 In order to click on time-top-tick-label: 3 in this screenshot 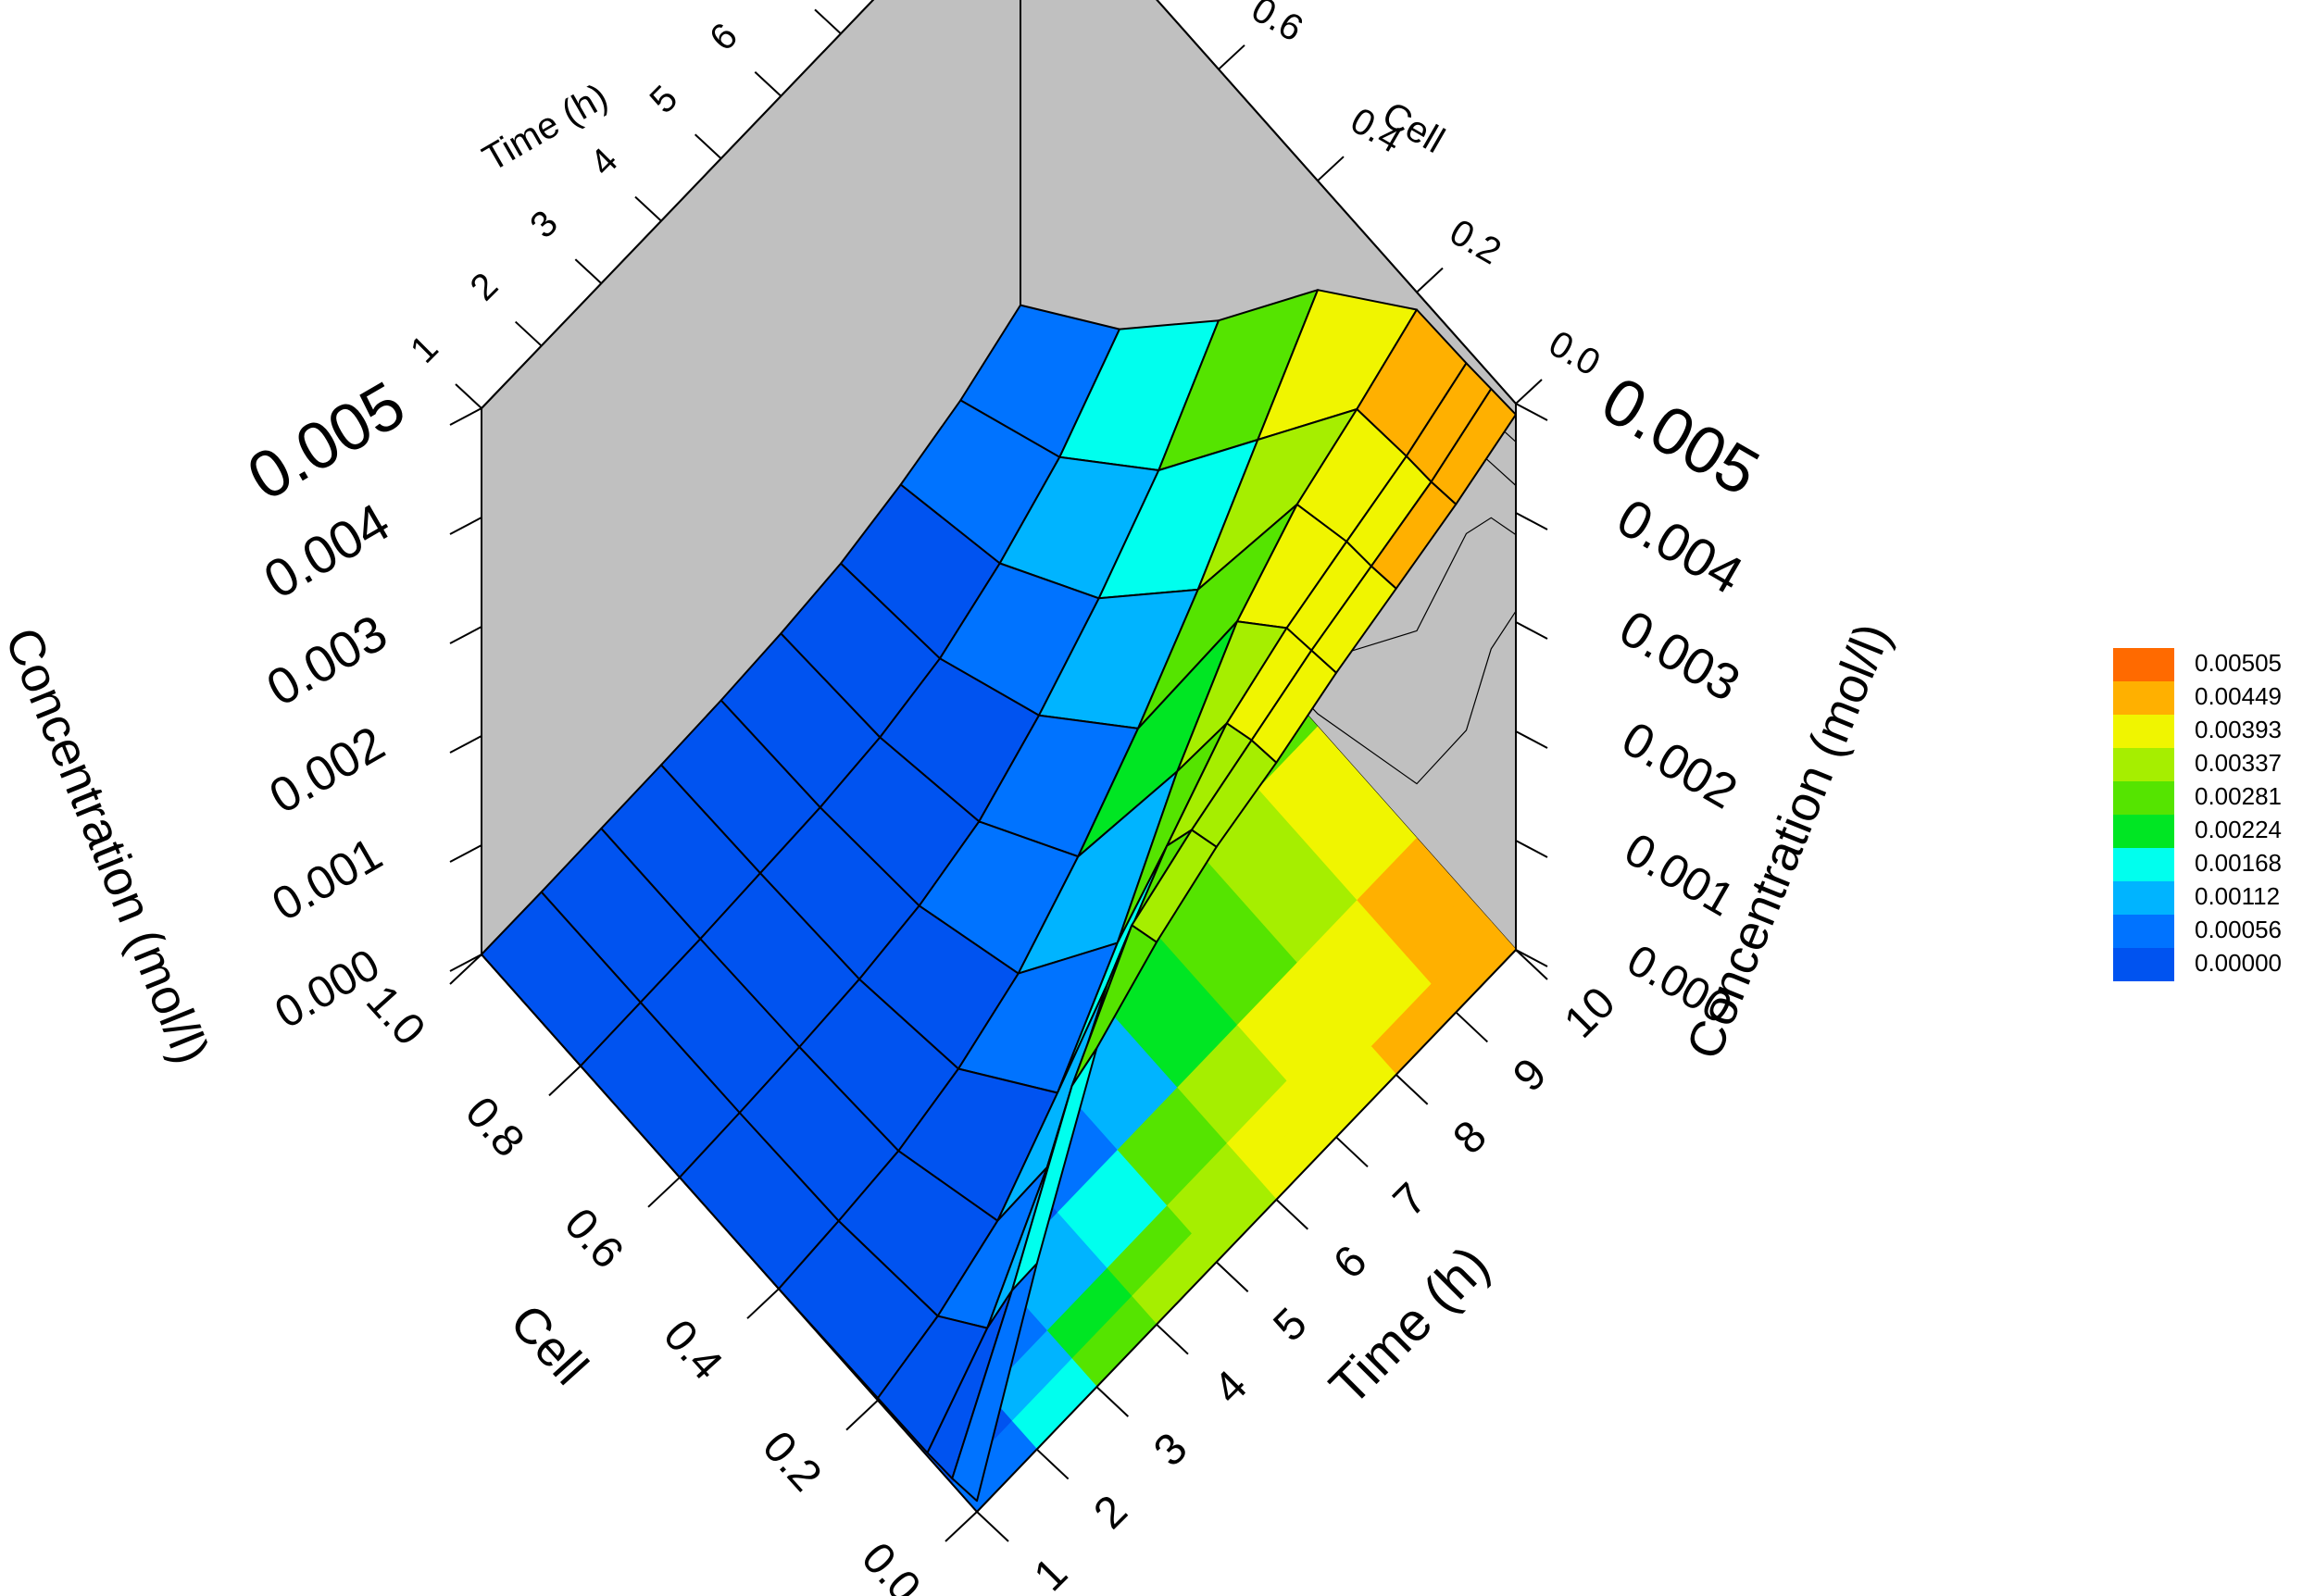, I will do `click(544, 224)`.